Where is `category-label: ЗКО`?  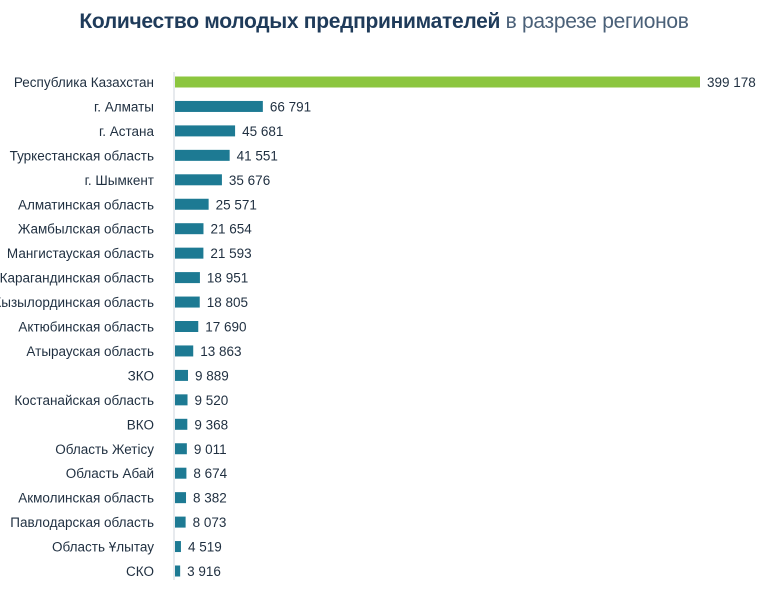 category-label: ЗКО is located at coordinates (141, 375).